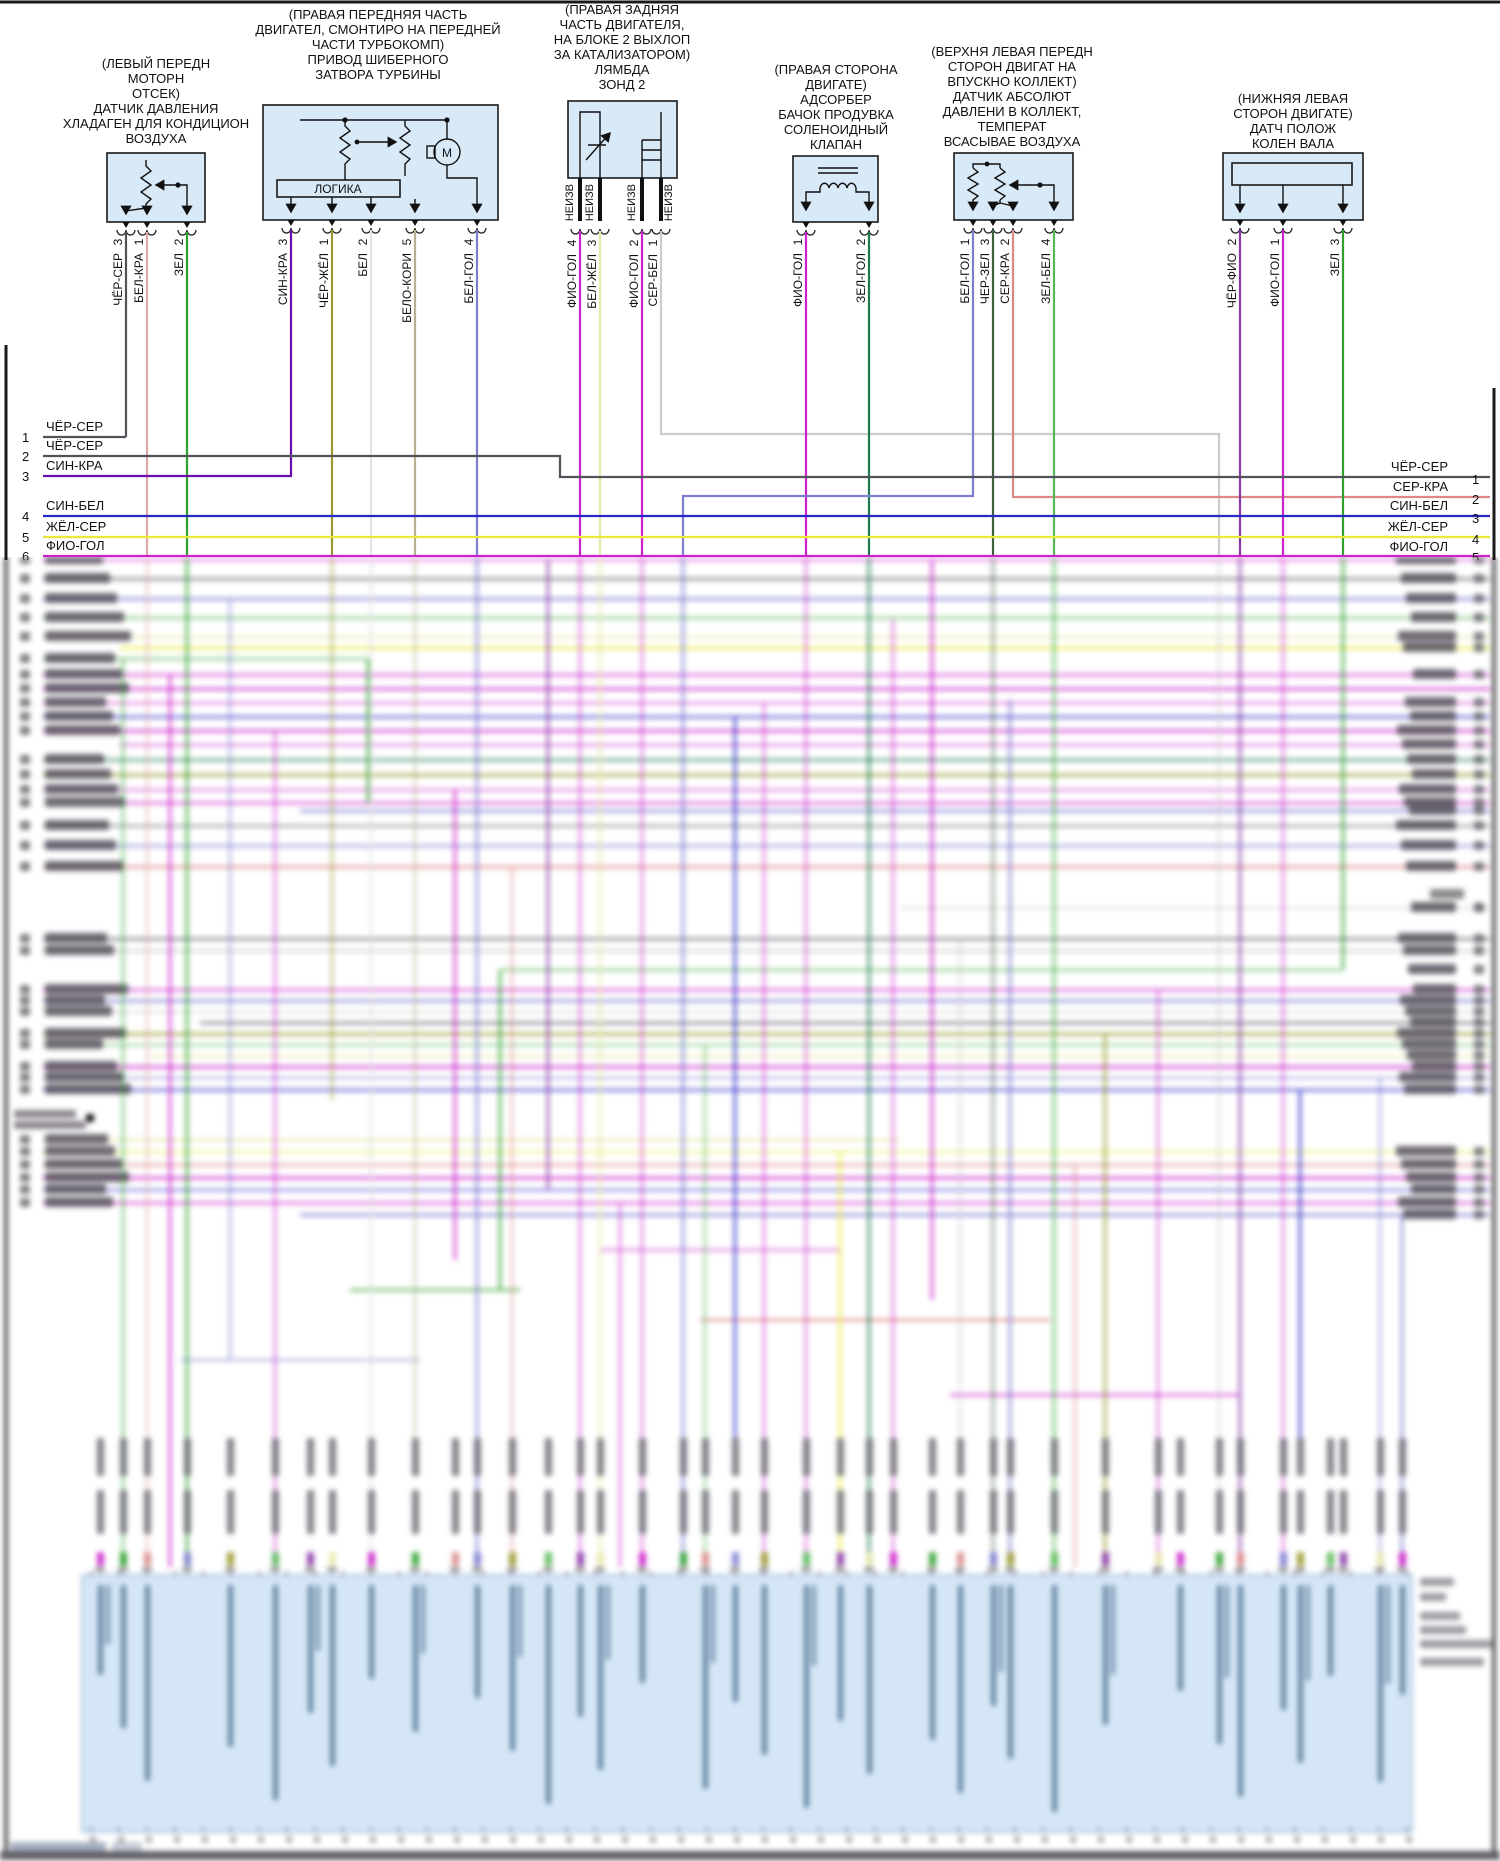 Image resolution: width=1500 pixels, height=1861 pixels. What do you see at coordinates (838, 170) in the screenshot?
I see `coil-core` at bounding box center [838, 170].